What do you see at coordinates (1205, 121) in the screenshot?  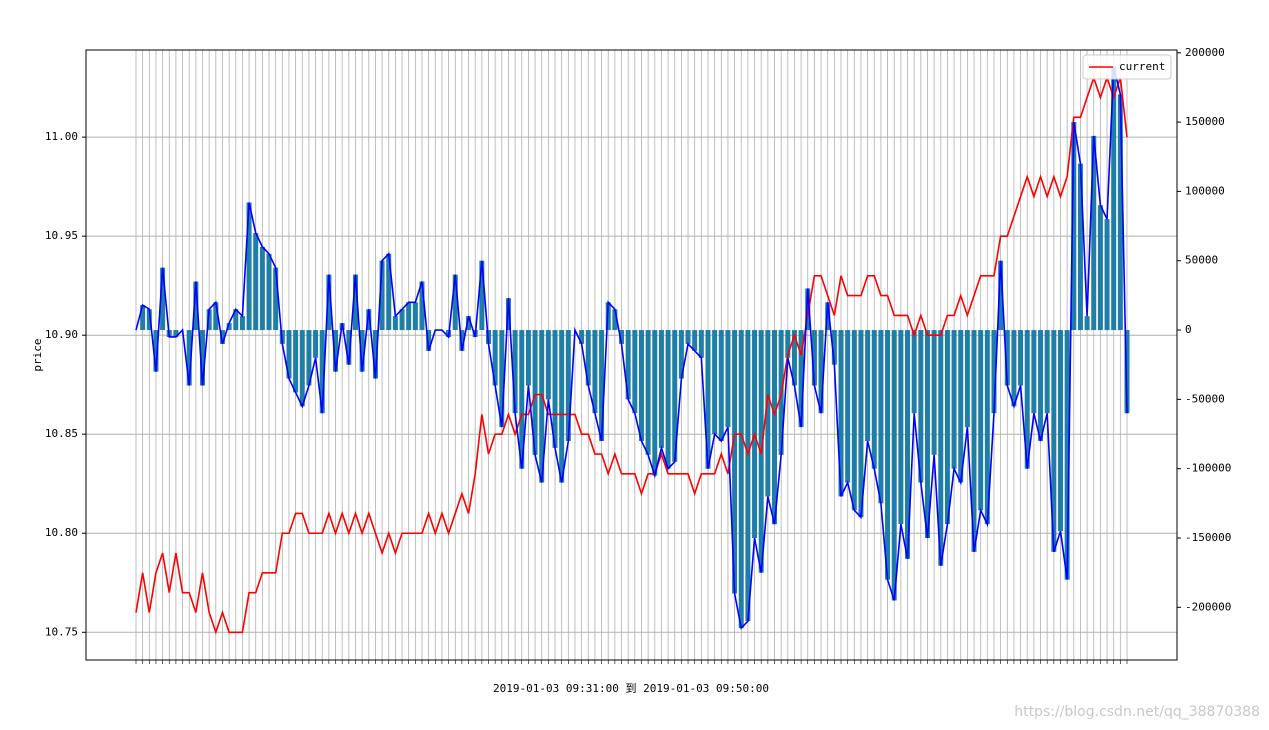 I see `y2-tick-label: 150000` at bounding box center [1205, 121].